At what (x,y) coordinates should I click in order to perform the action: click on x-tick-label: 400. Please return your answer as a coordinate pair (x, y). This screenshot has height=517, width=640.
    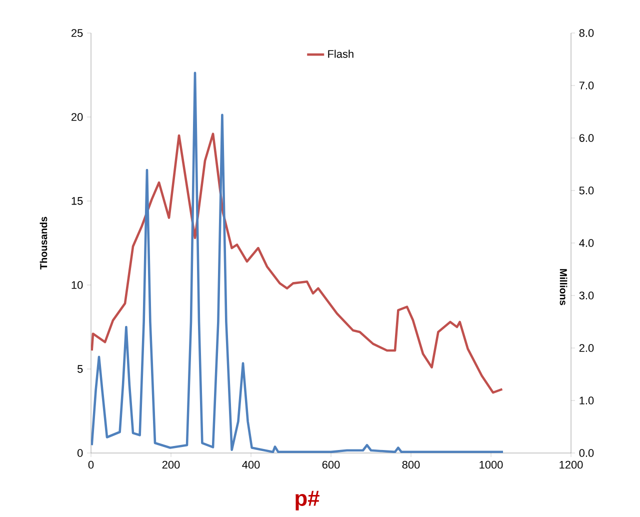
    Looking at the image, I should click on (251, 464).